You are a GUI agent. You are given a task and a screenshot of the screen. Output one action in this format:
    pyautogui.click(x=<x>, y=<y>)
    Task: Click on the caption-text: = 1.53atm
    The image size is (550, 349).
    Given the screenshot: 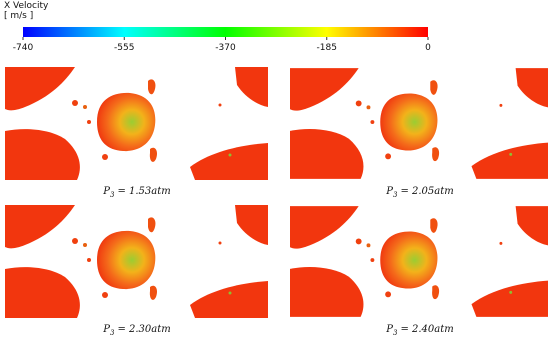 What is the action you would take?
    pyautogui.click(x=143, y=191)
    